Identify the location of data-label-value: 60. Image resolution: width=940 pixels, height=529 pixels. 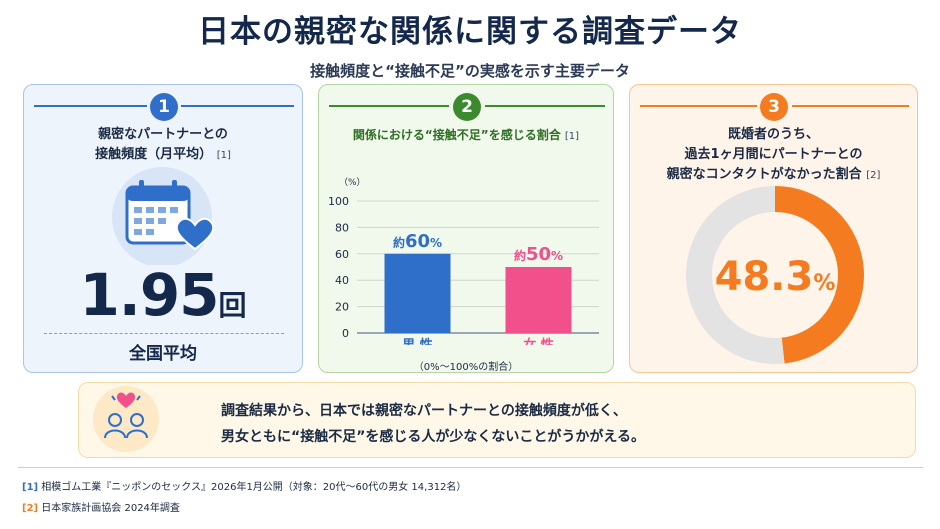
(417, 241).